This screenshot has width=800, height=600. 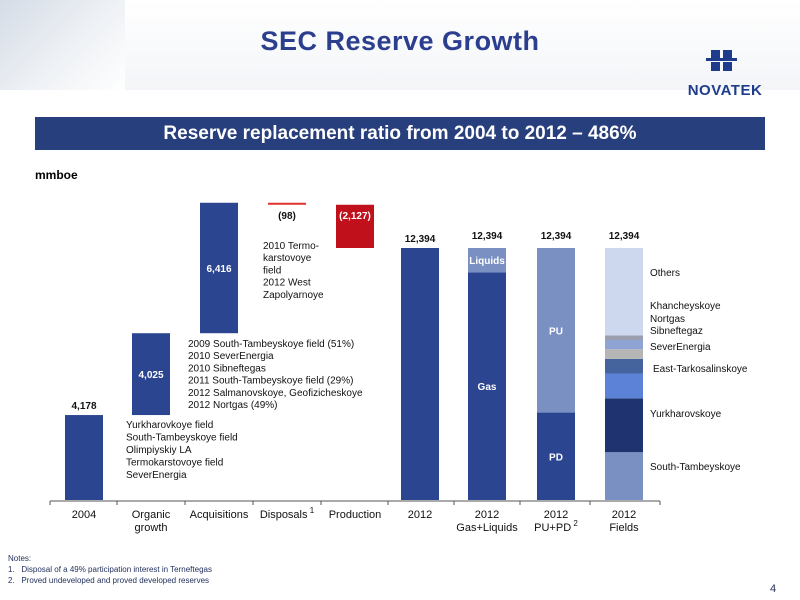 What do you see at coordinates (624, 292) in the screenshot?
I see `segment-others` at bounding box center [624, 292].